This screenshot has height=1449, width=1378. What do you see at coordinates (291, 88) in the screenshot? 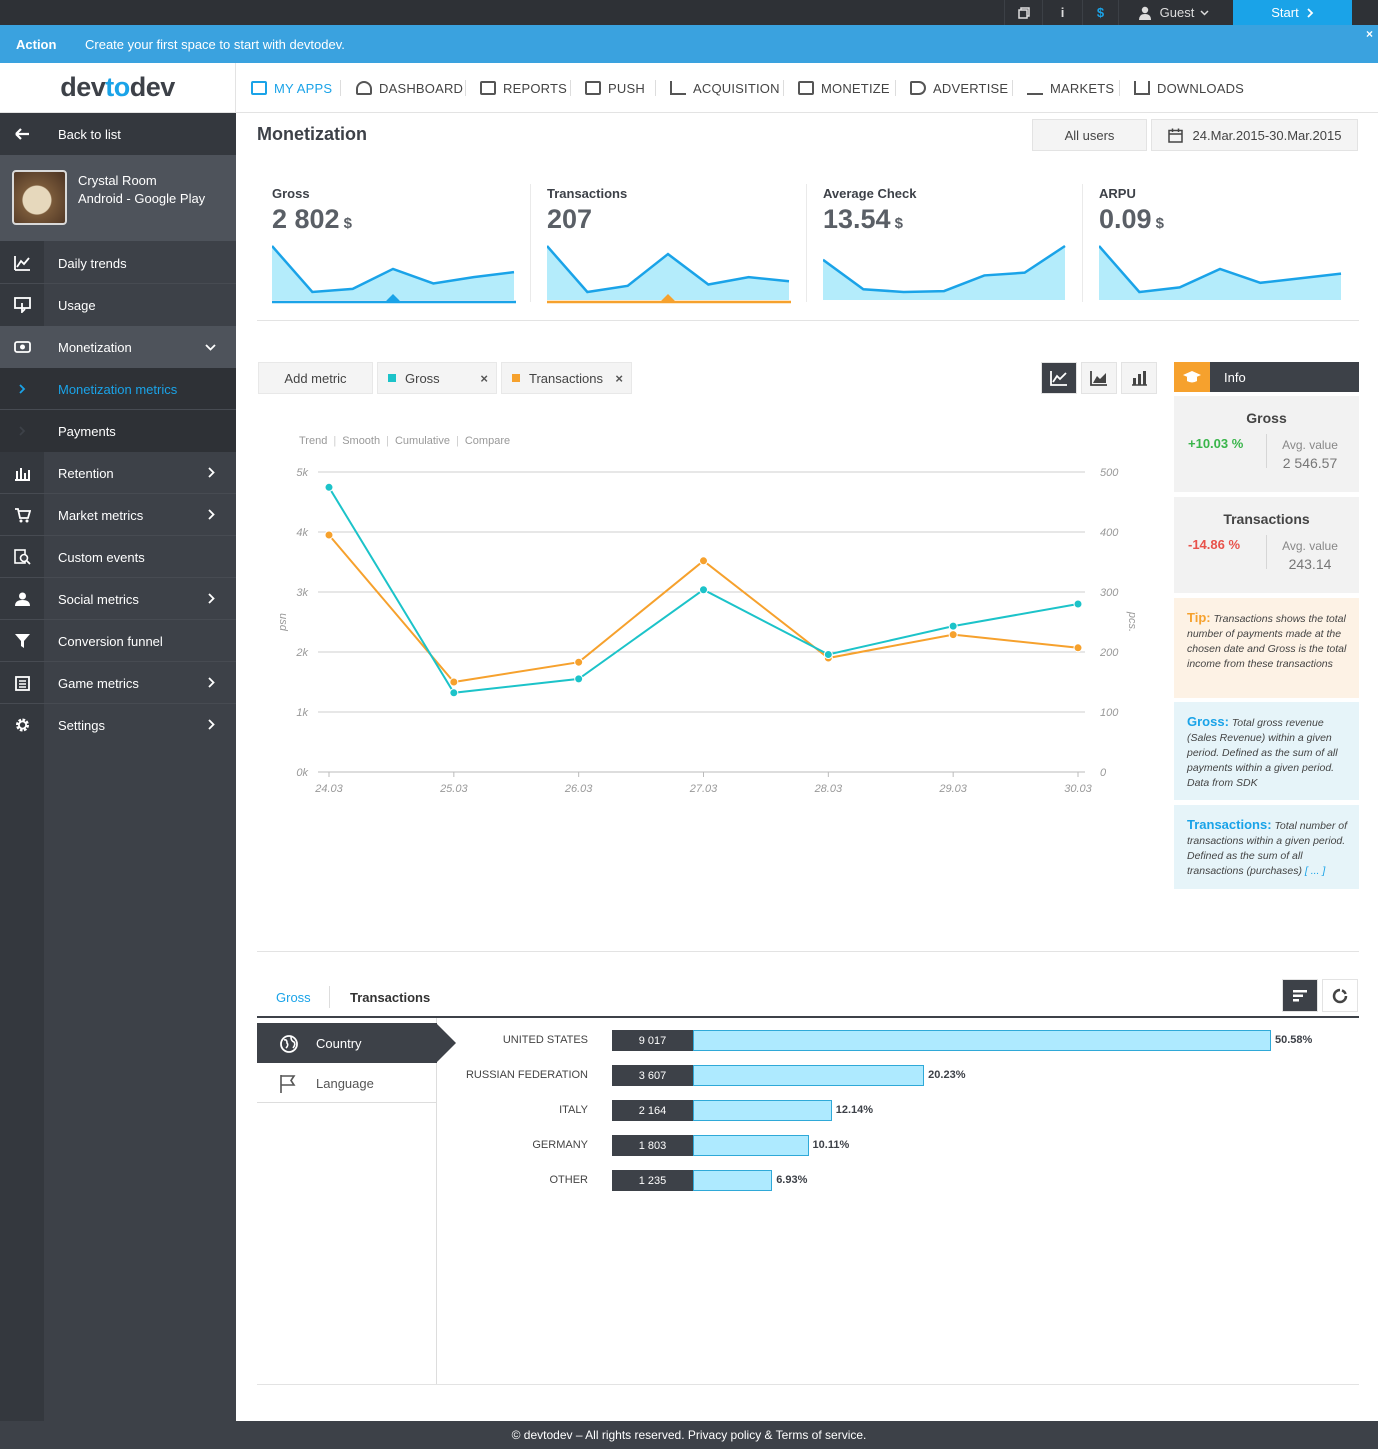
I see `nav-my-apps: MY APPS` at bounding box center [291, 88].